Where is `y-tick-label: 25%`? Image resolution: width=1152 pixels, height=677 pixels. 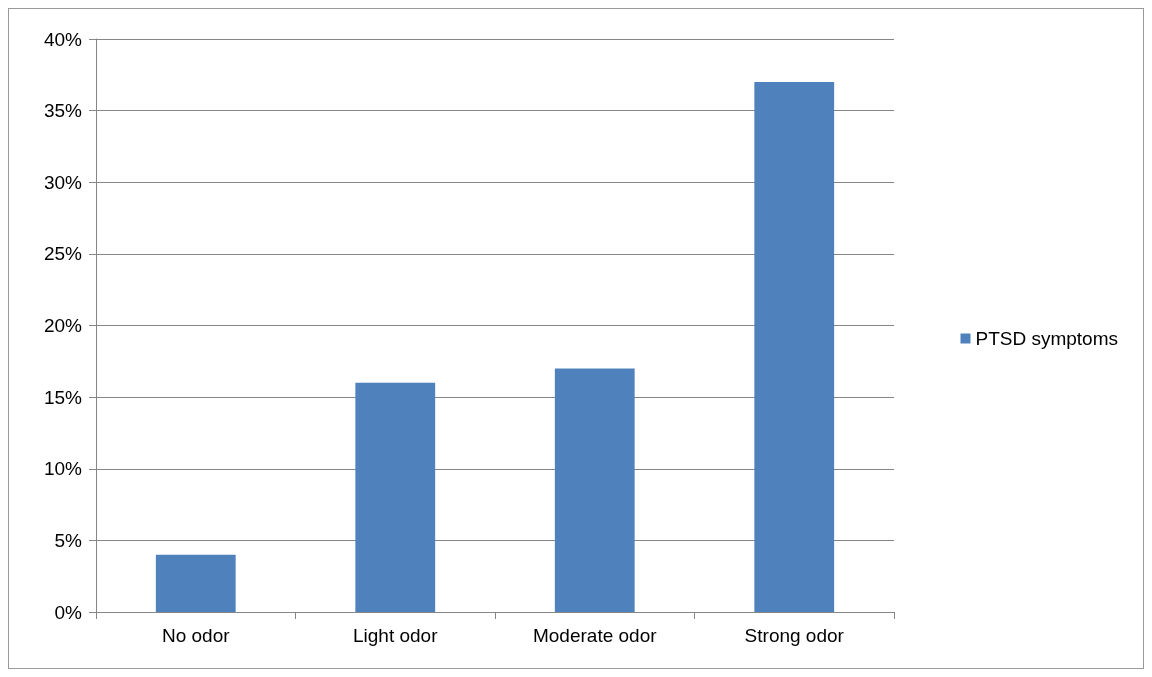
y-tick-label: 25% is located at coordinates (63, 254).